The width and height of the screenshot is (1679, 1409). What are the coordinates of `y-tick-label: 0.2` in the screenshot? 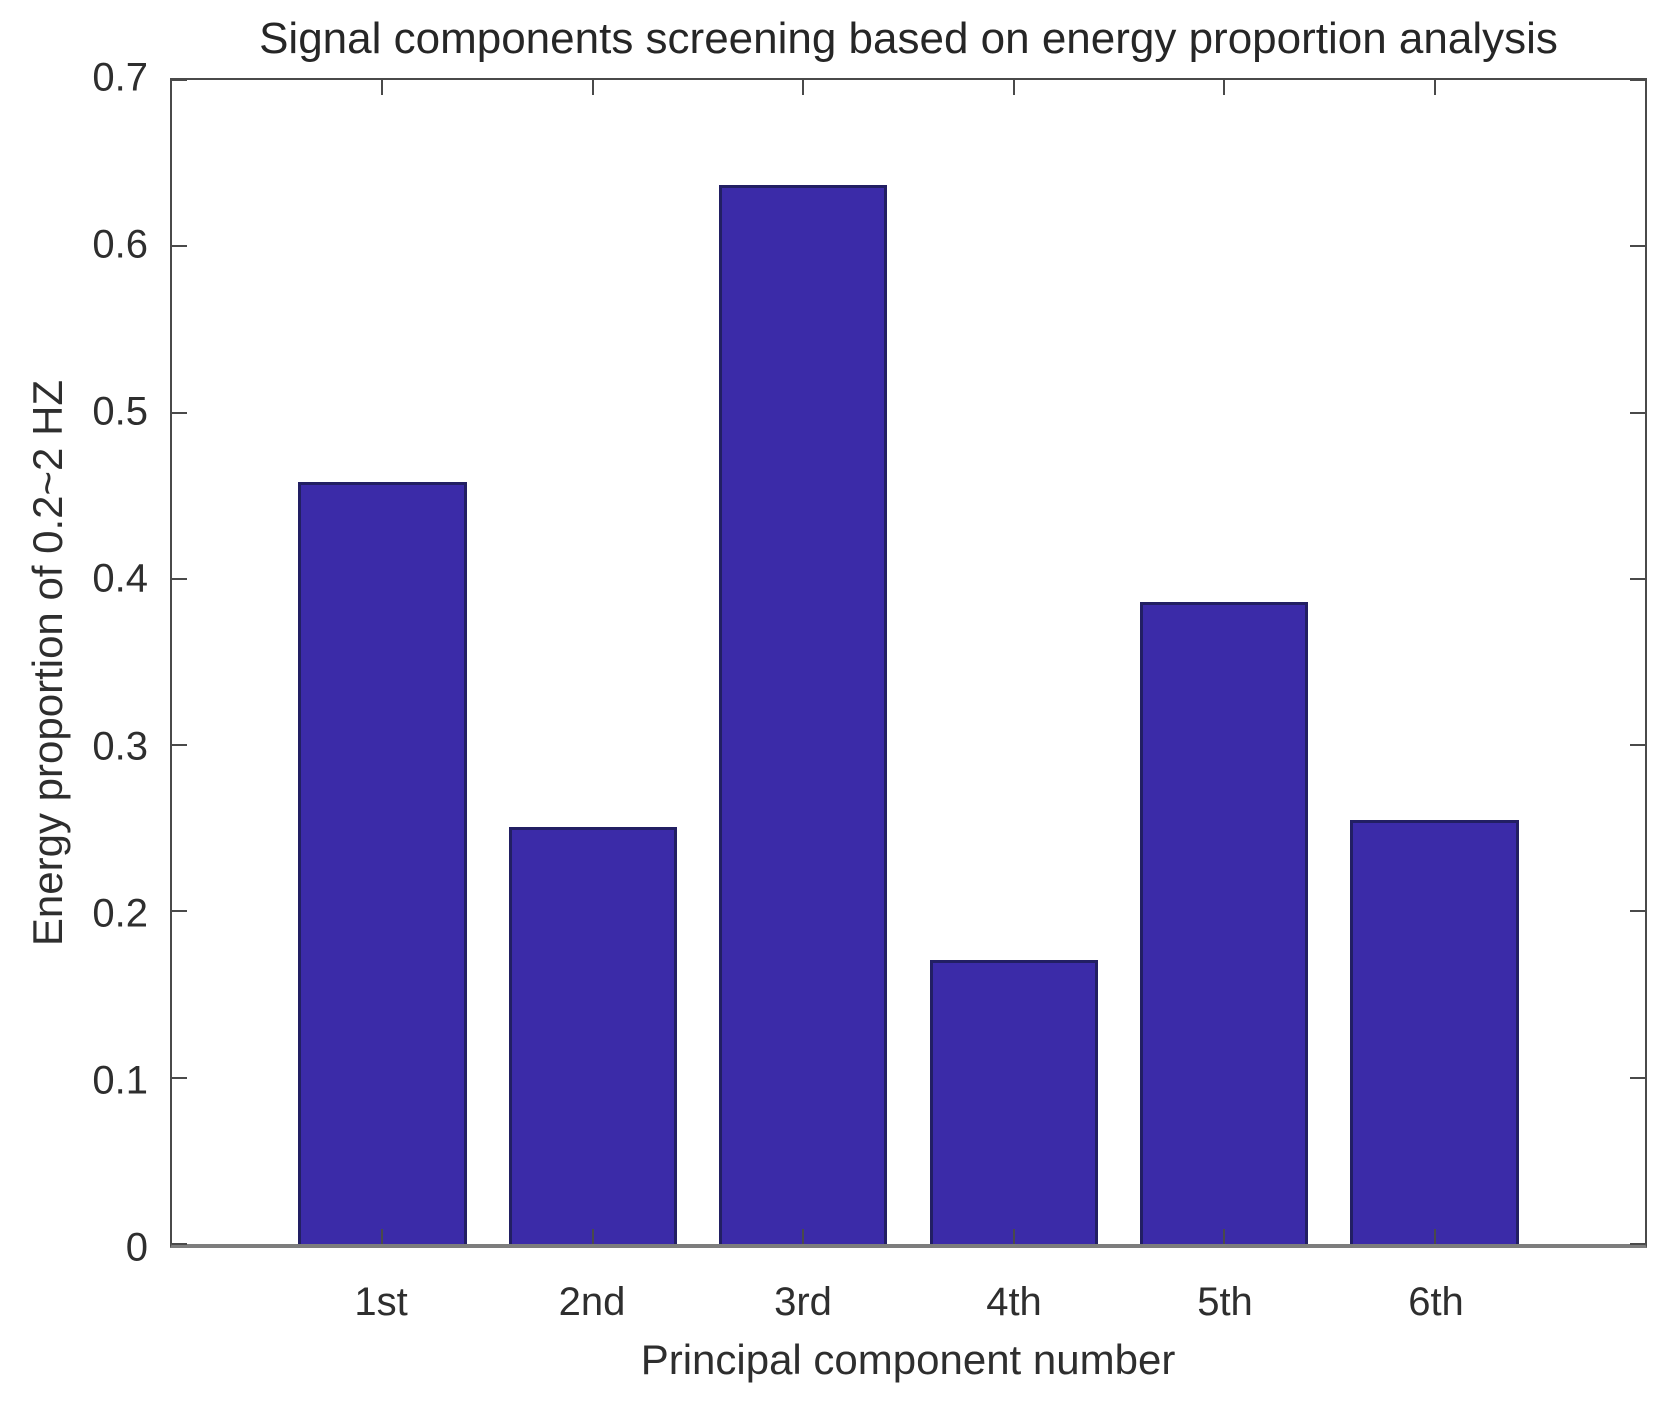 It's located at (120, 913).